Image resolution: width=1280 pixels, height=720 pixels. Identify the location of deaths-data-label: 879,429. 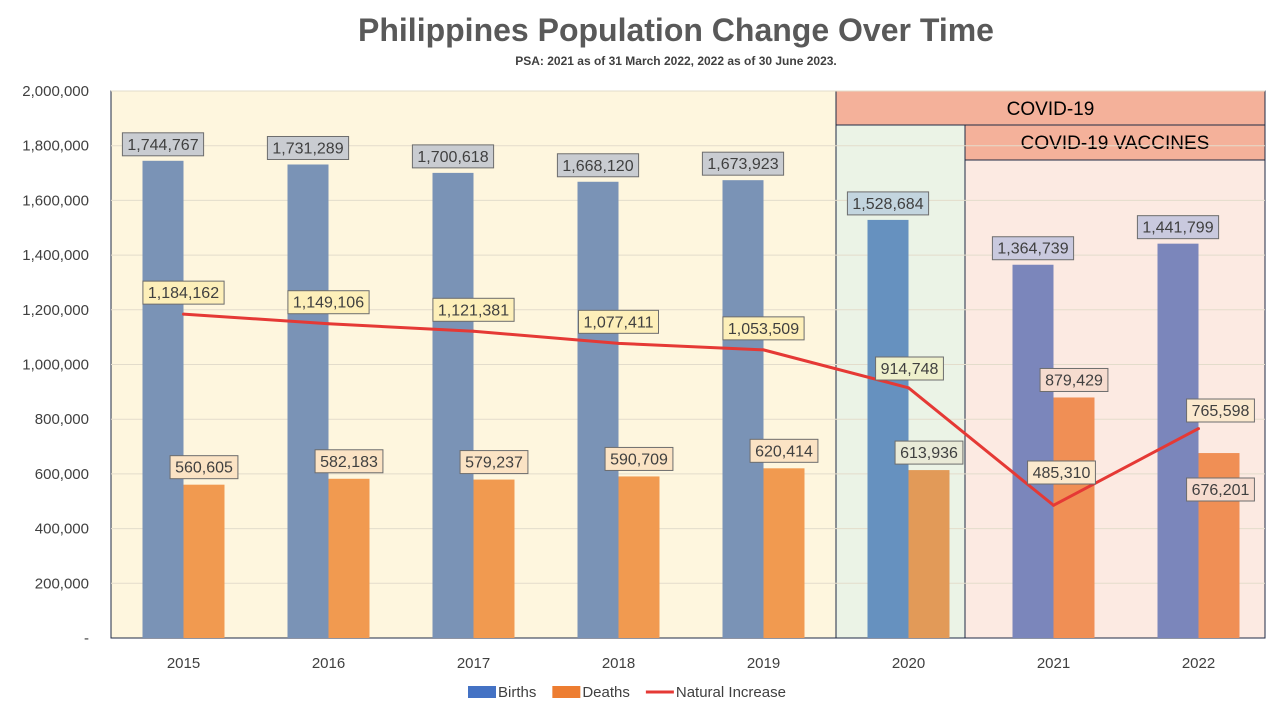
(1074, 379).